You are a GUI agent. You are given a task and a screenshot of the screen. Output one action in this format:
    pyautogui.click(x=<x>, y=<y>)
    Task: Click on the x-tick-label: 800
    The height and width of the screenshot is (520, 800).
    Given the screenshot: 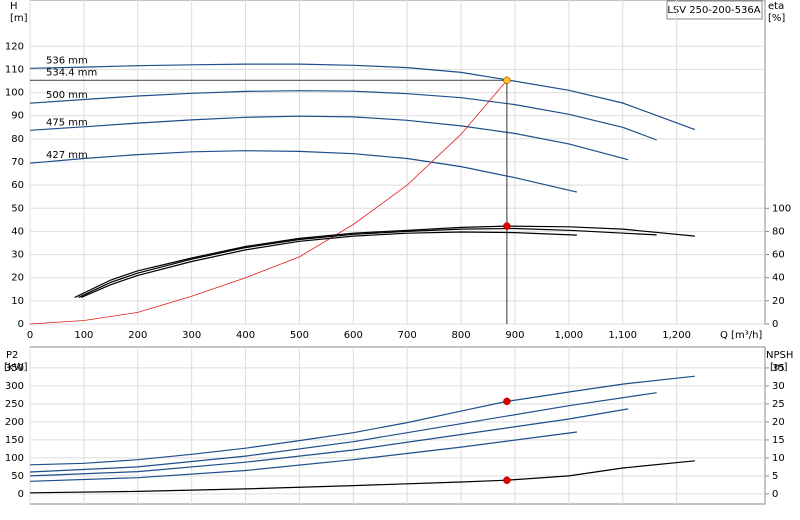 What is the action you would take?
    pyautogui.click(x=461, y=335)
    